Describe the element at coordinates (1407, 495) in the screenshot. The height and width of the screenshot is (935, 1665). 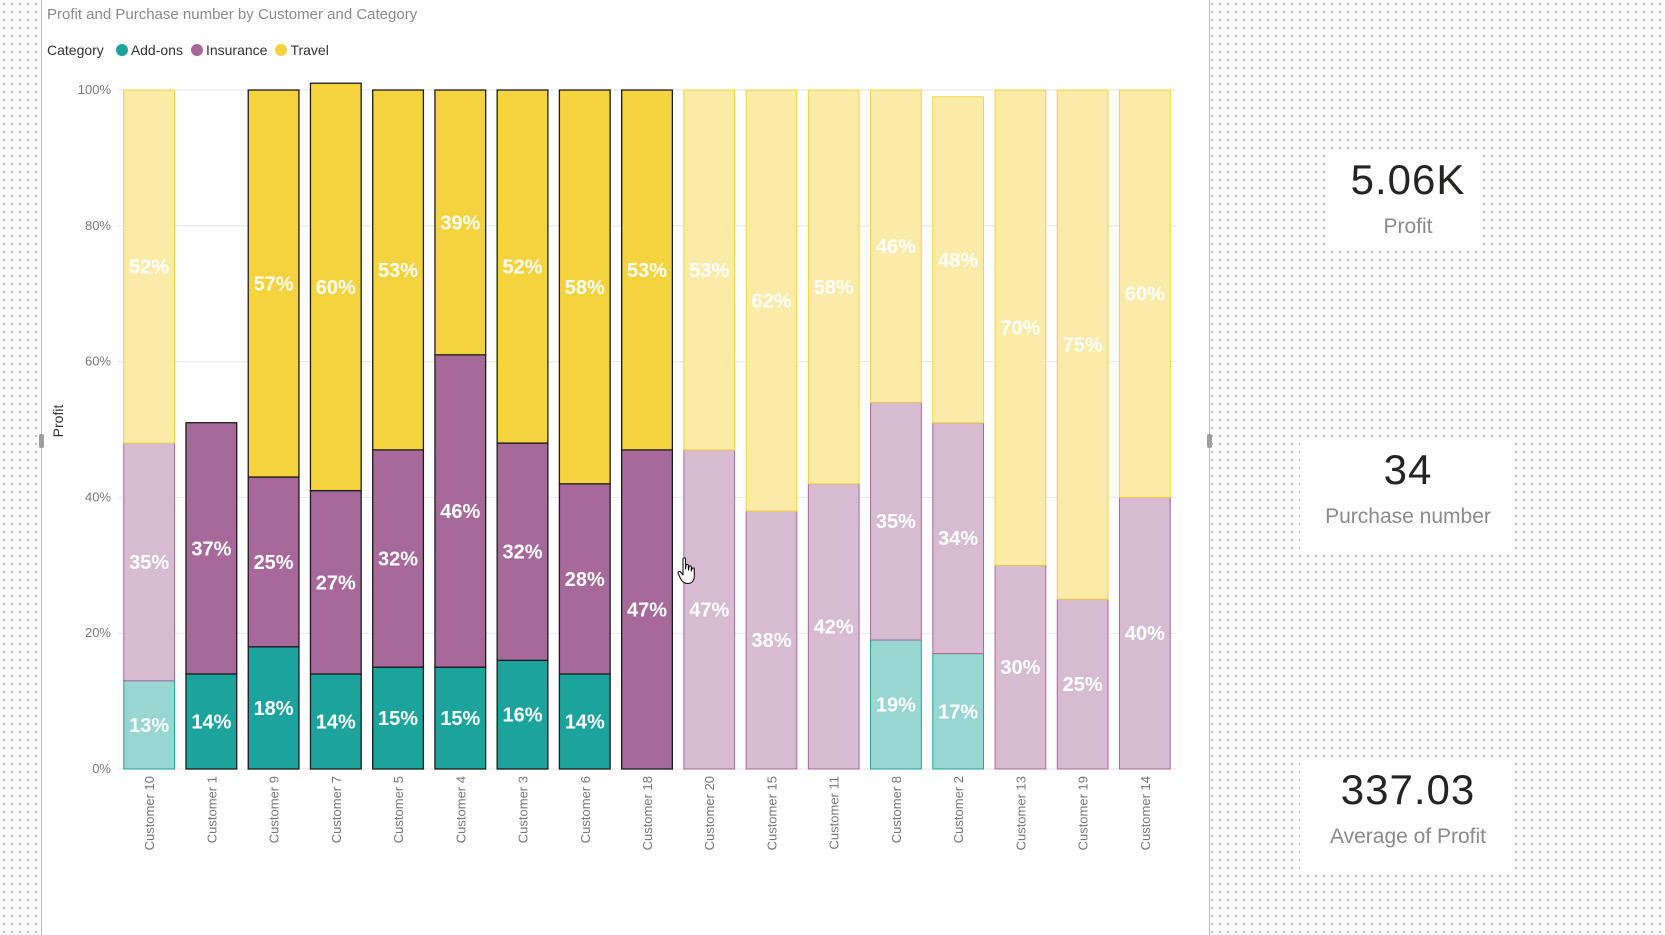
I see `card-purchase-background` at that location.